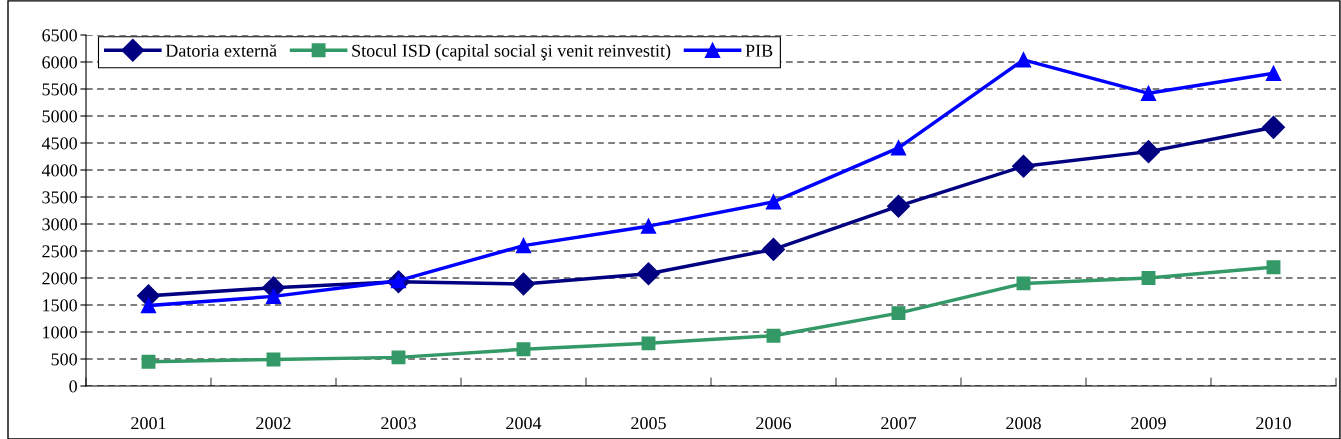 The image size is (1341, 439). What do you see at coordinates (524, 423) in the screenshot?
I see `x-tick-label: 2004` at bounding box center [524, 423].